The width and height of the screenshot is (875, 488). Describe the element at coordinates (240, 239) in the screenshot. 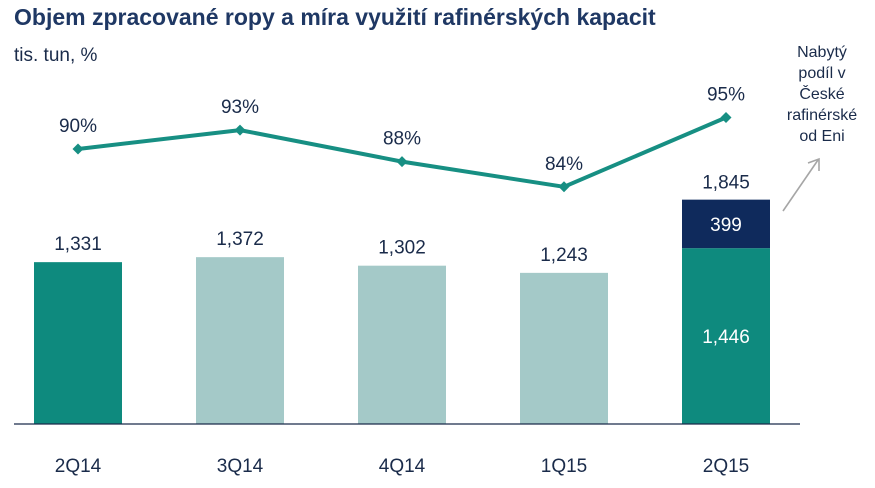

I see `bar-value-label: 1,372` at that location.